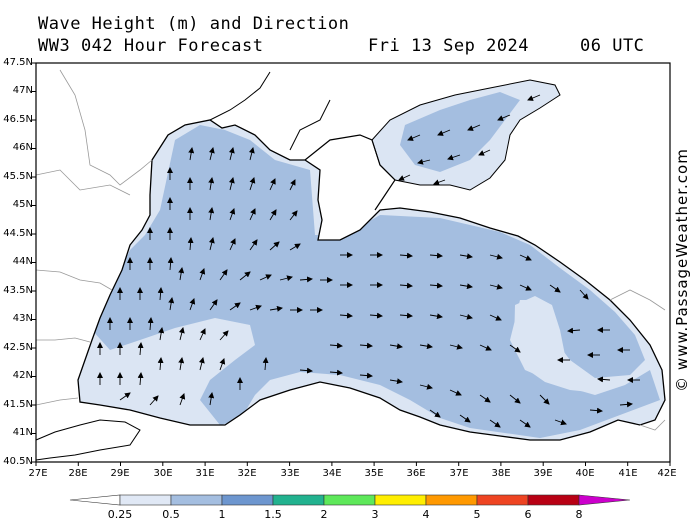 Image resolution: width=700 pixels, height=525 pixels. Describe the element at coordinates (18, 461) in the screenshot. I see `lat-label: 40.5N` at that location.